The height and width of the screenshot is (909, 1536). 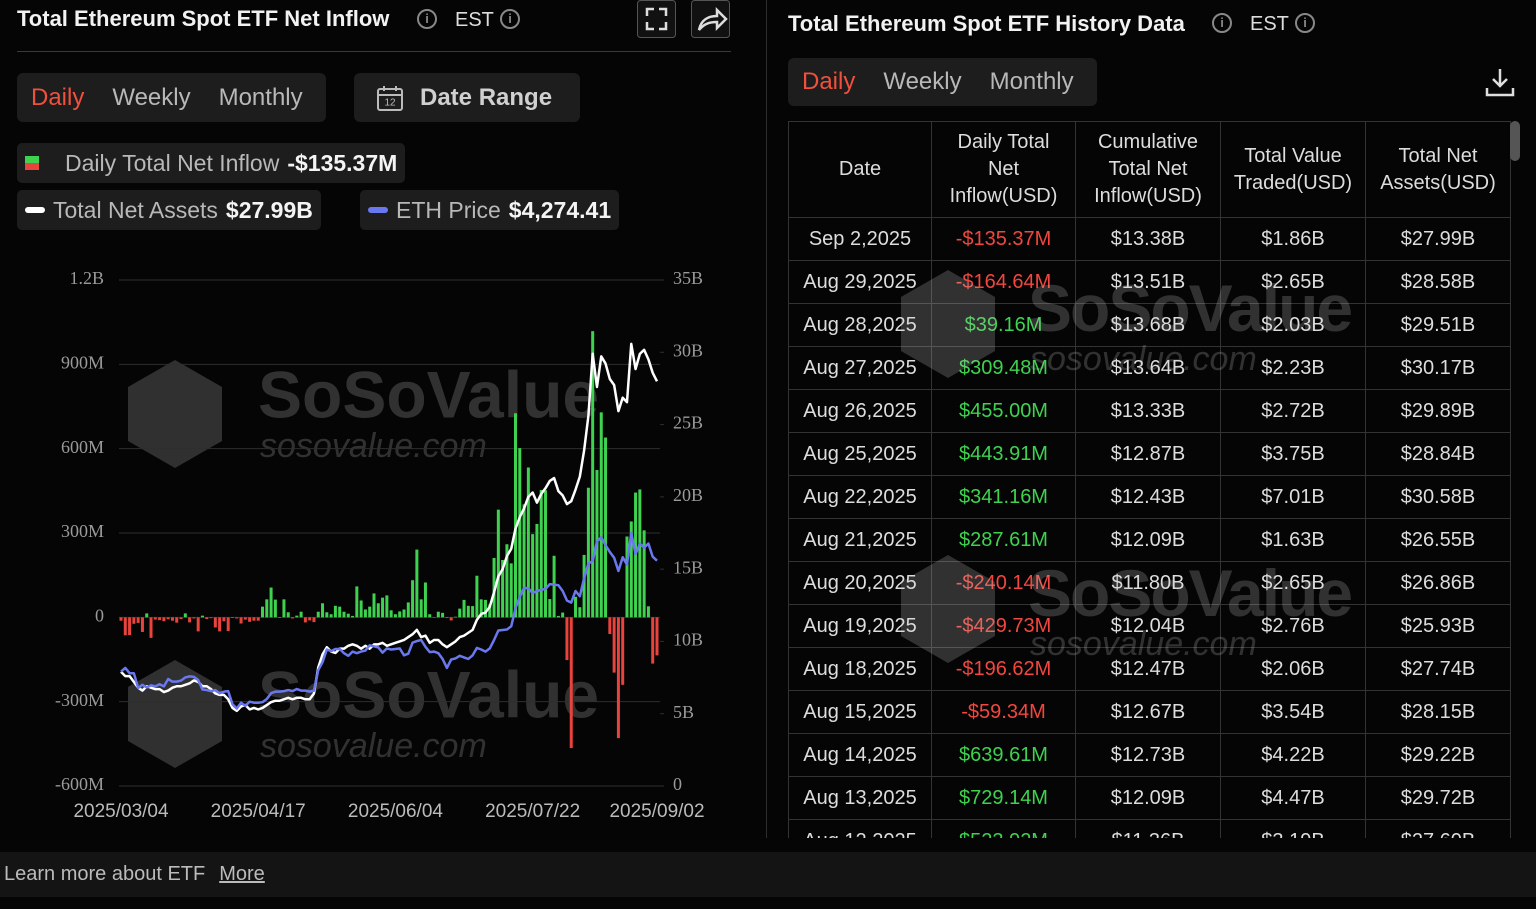 What do you see at coordinates (1293, 497) in the screenshot?
I see `table-cell: $7.01B` at bounding box center [1293, 497].